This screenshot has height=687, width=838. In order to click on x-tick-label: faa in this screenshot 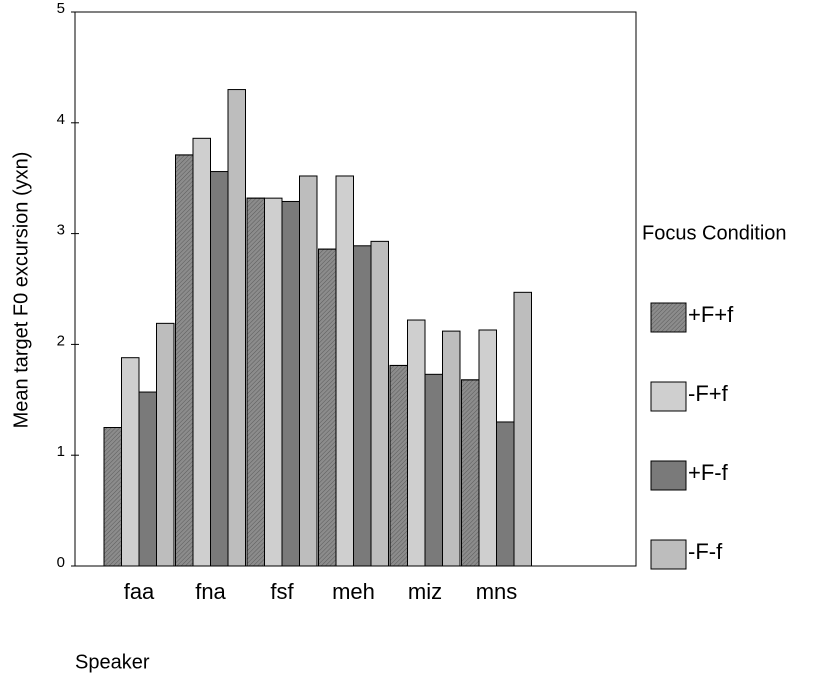, I will do `click(139, 591)`.